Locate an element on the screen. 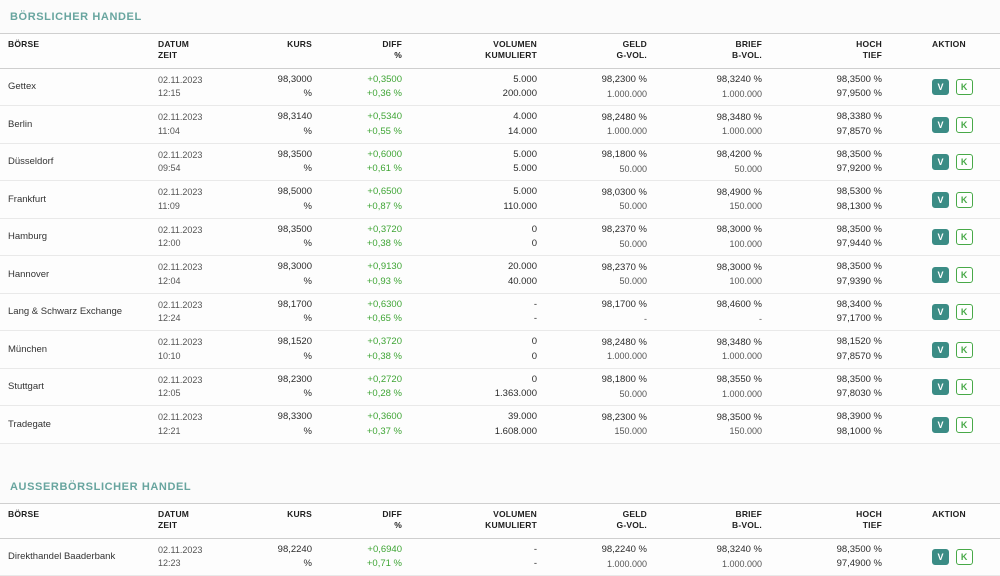 The width and height of the screenshot is (1000, 576). section-title: BÖRSLICHER HANDEL is located at coordinates (76, 17).